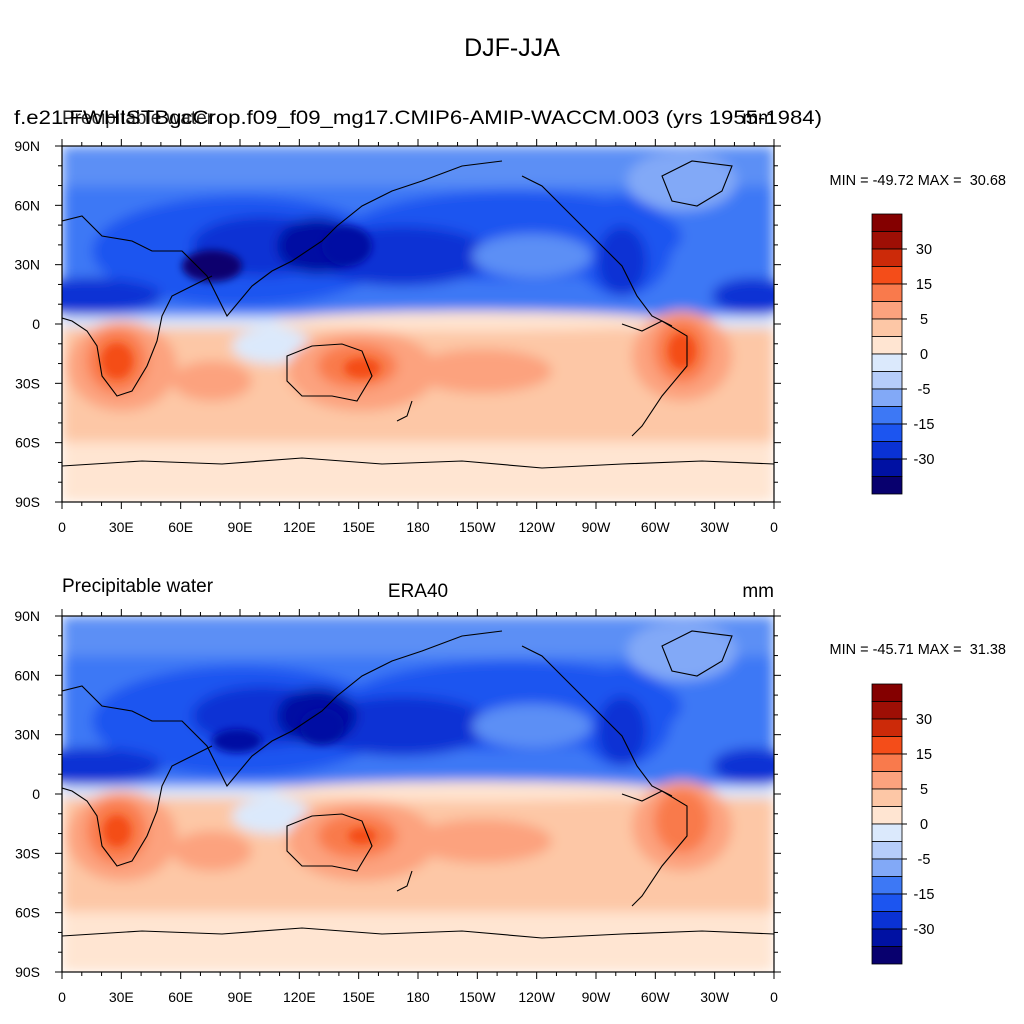 The width and height of the screenshot is (1024, 1024). What do you see at coordinates (715, 527) in the screenshot?
I see `x-tick-label: 30W` at bounding box center [715, 527].